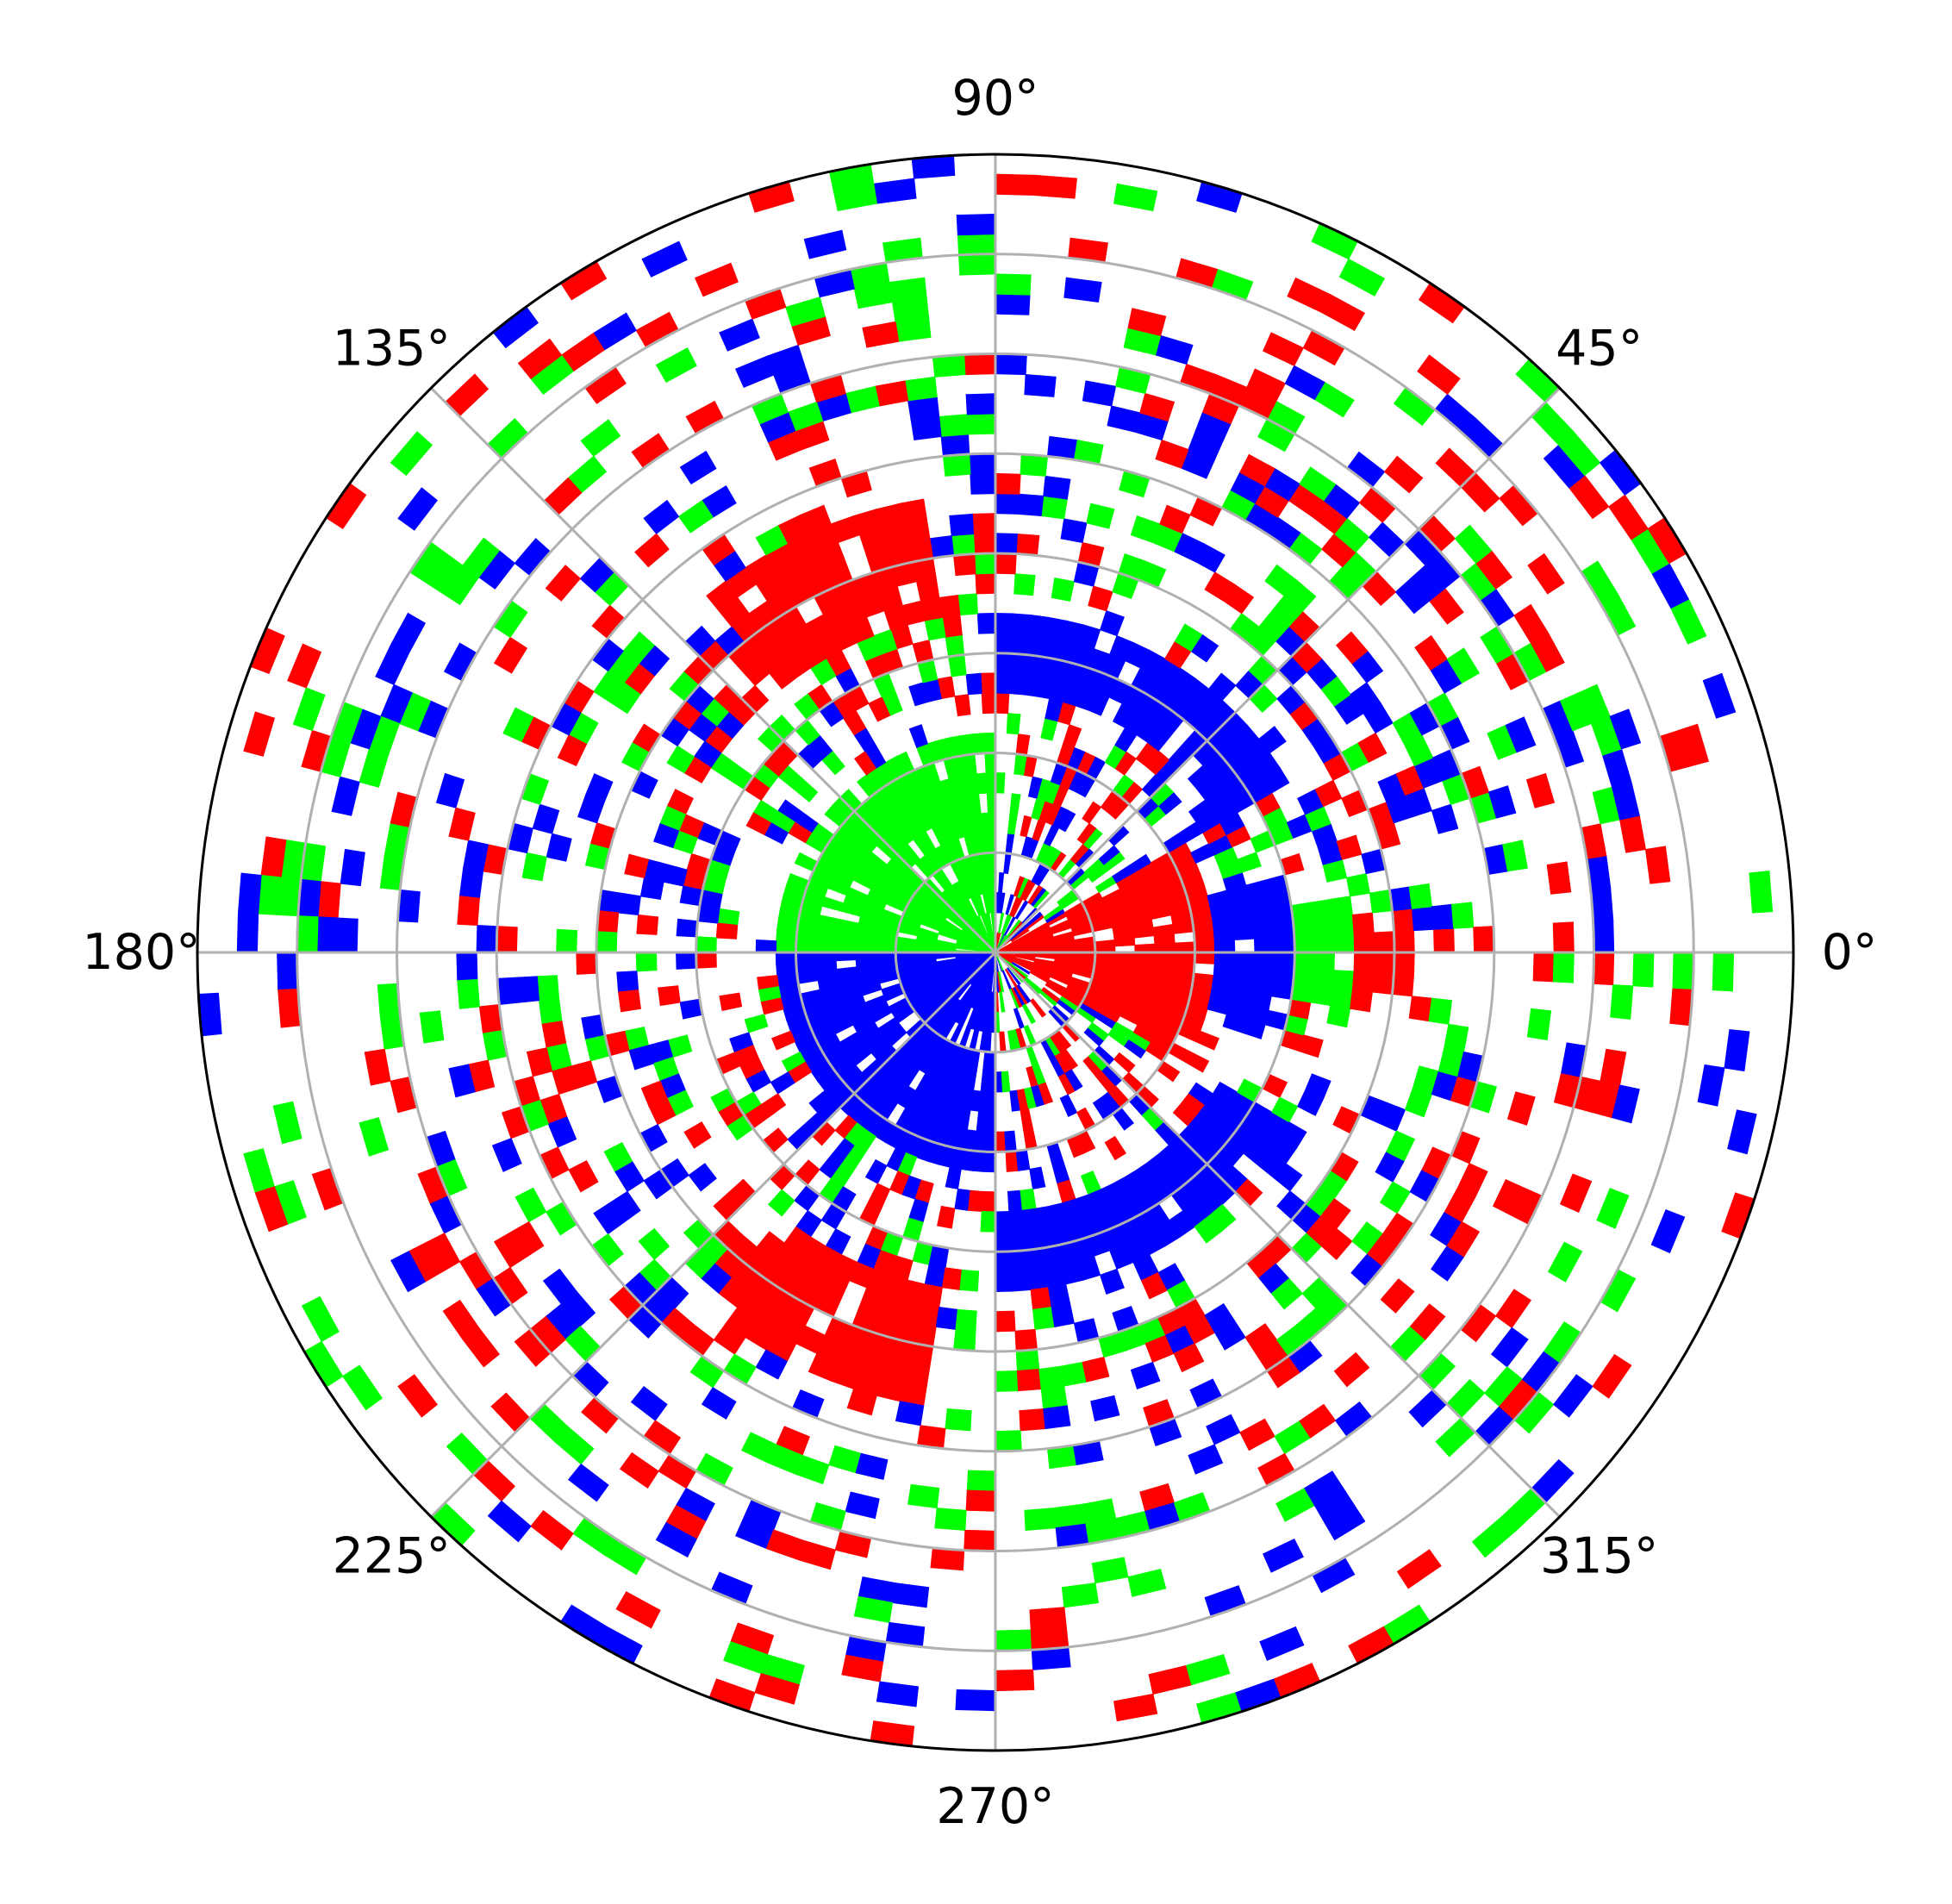  I want to click on theta-tick-label: 90°, so click(994, 98).